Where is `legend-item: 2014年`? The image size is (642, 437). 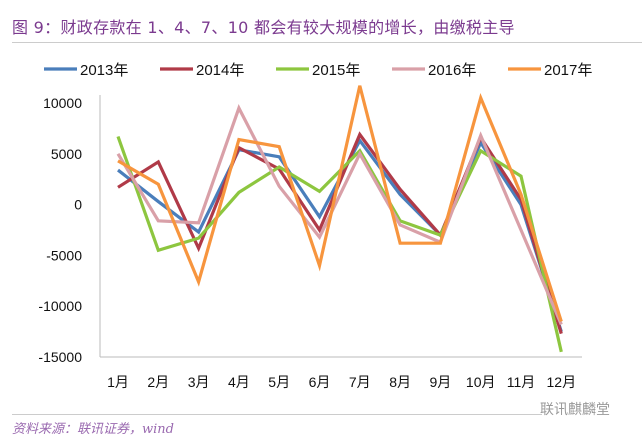
legend-item: 2014年 is located at coordinates (202, 70).